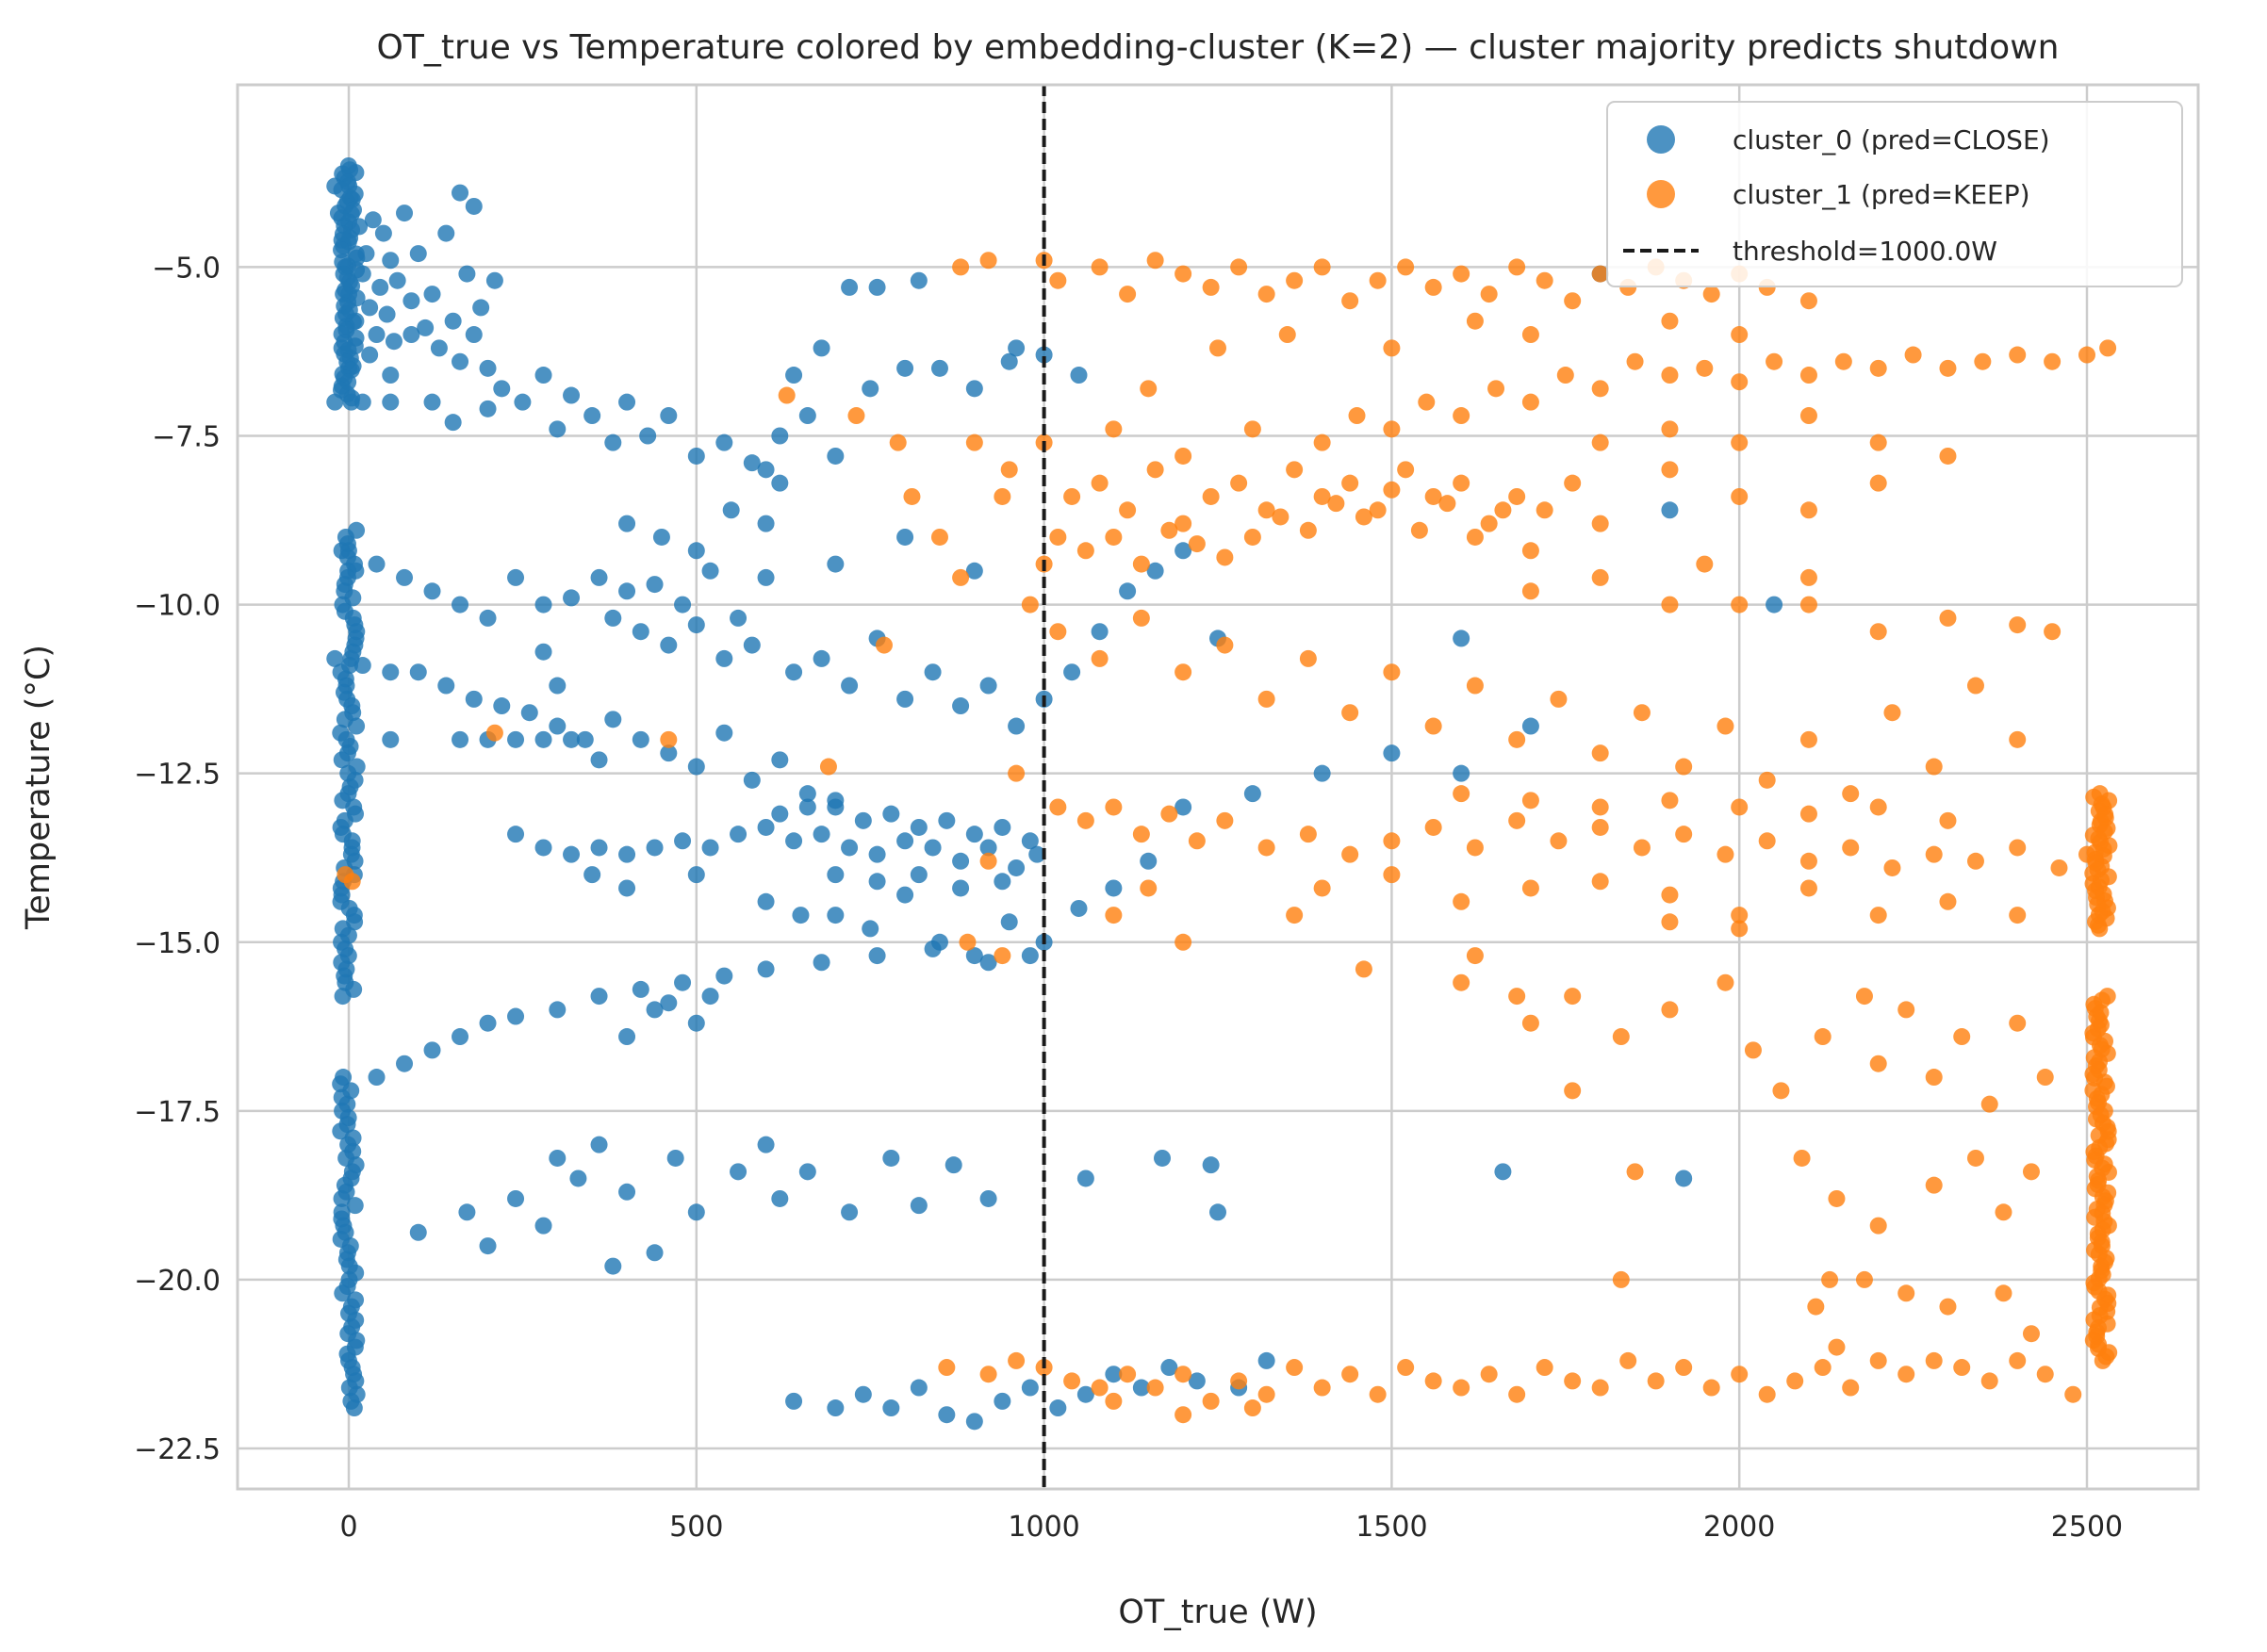 The image size is (2267, 1652). Describe the element at coordinates (177, 1282) in the screenshot. I see `y-tick-label: −20.0` at that location.